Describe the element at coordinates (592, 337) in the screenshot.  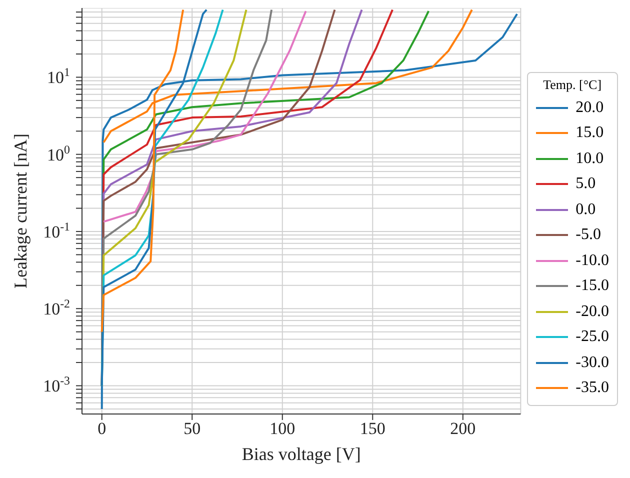
I see `legend-label: -25.0` at that location.